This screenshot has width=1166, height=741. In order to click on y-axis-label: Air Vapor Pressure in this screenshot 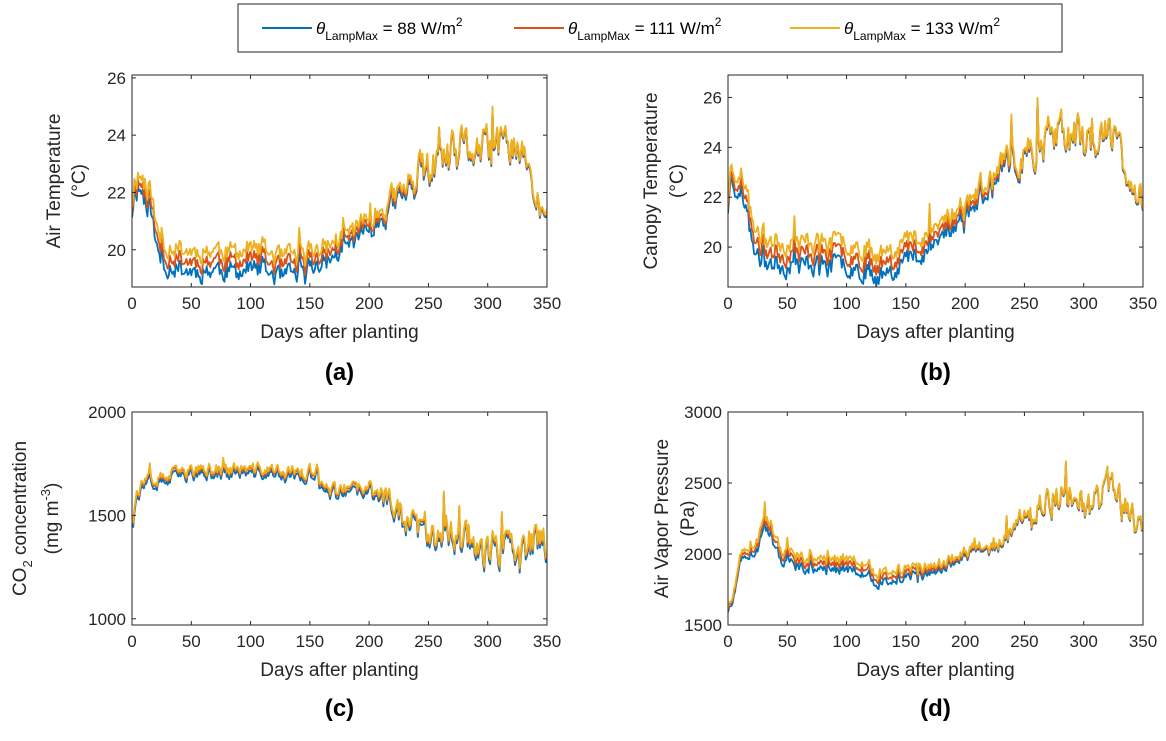, I will do `click(662, 518)`.